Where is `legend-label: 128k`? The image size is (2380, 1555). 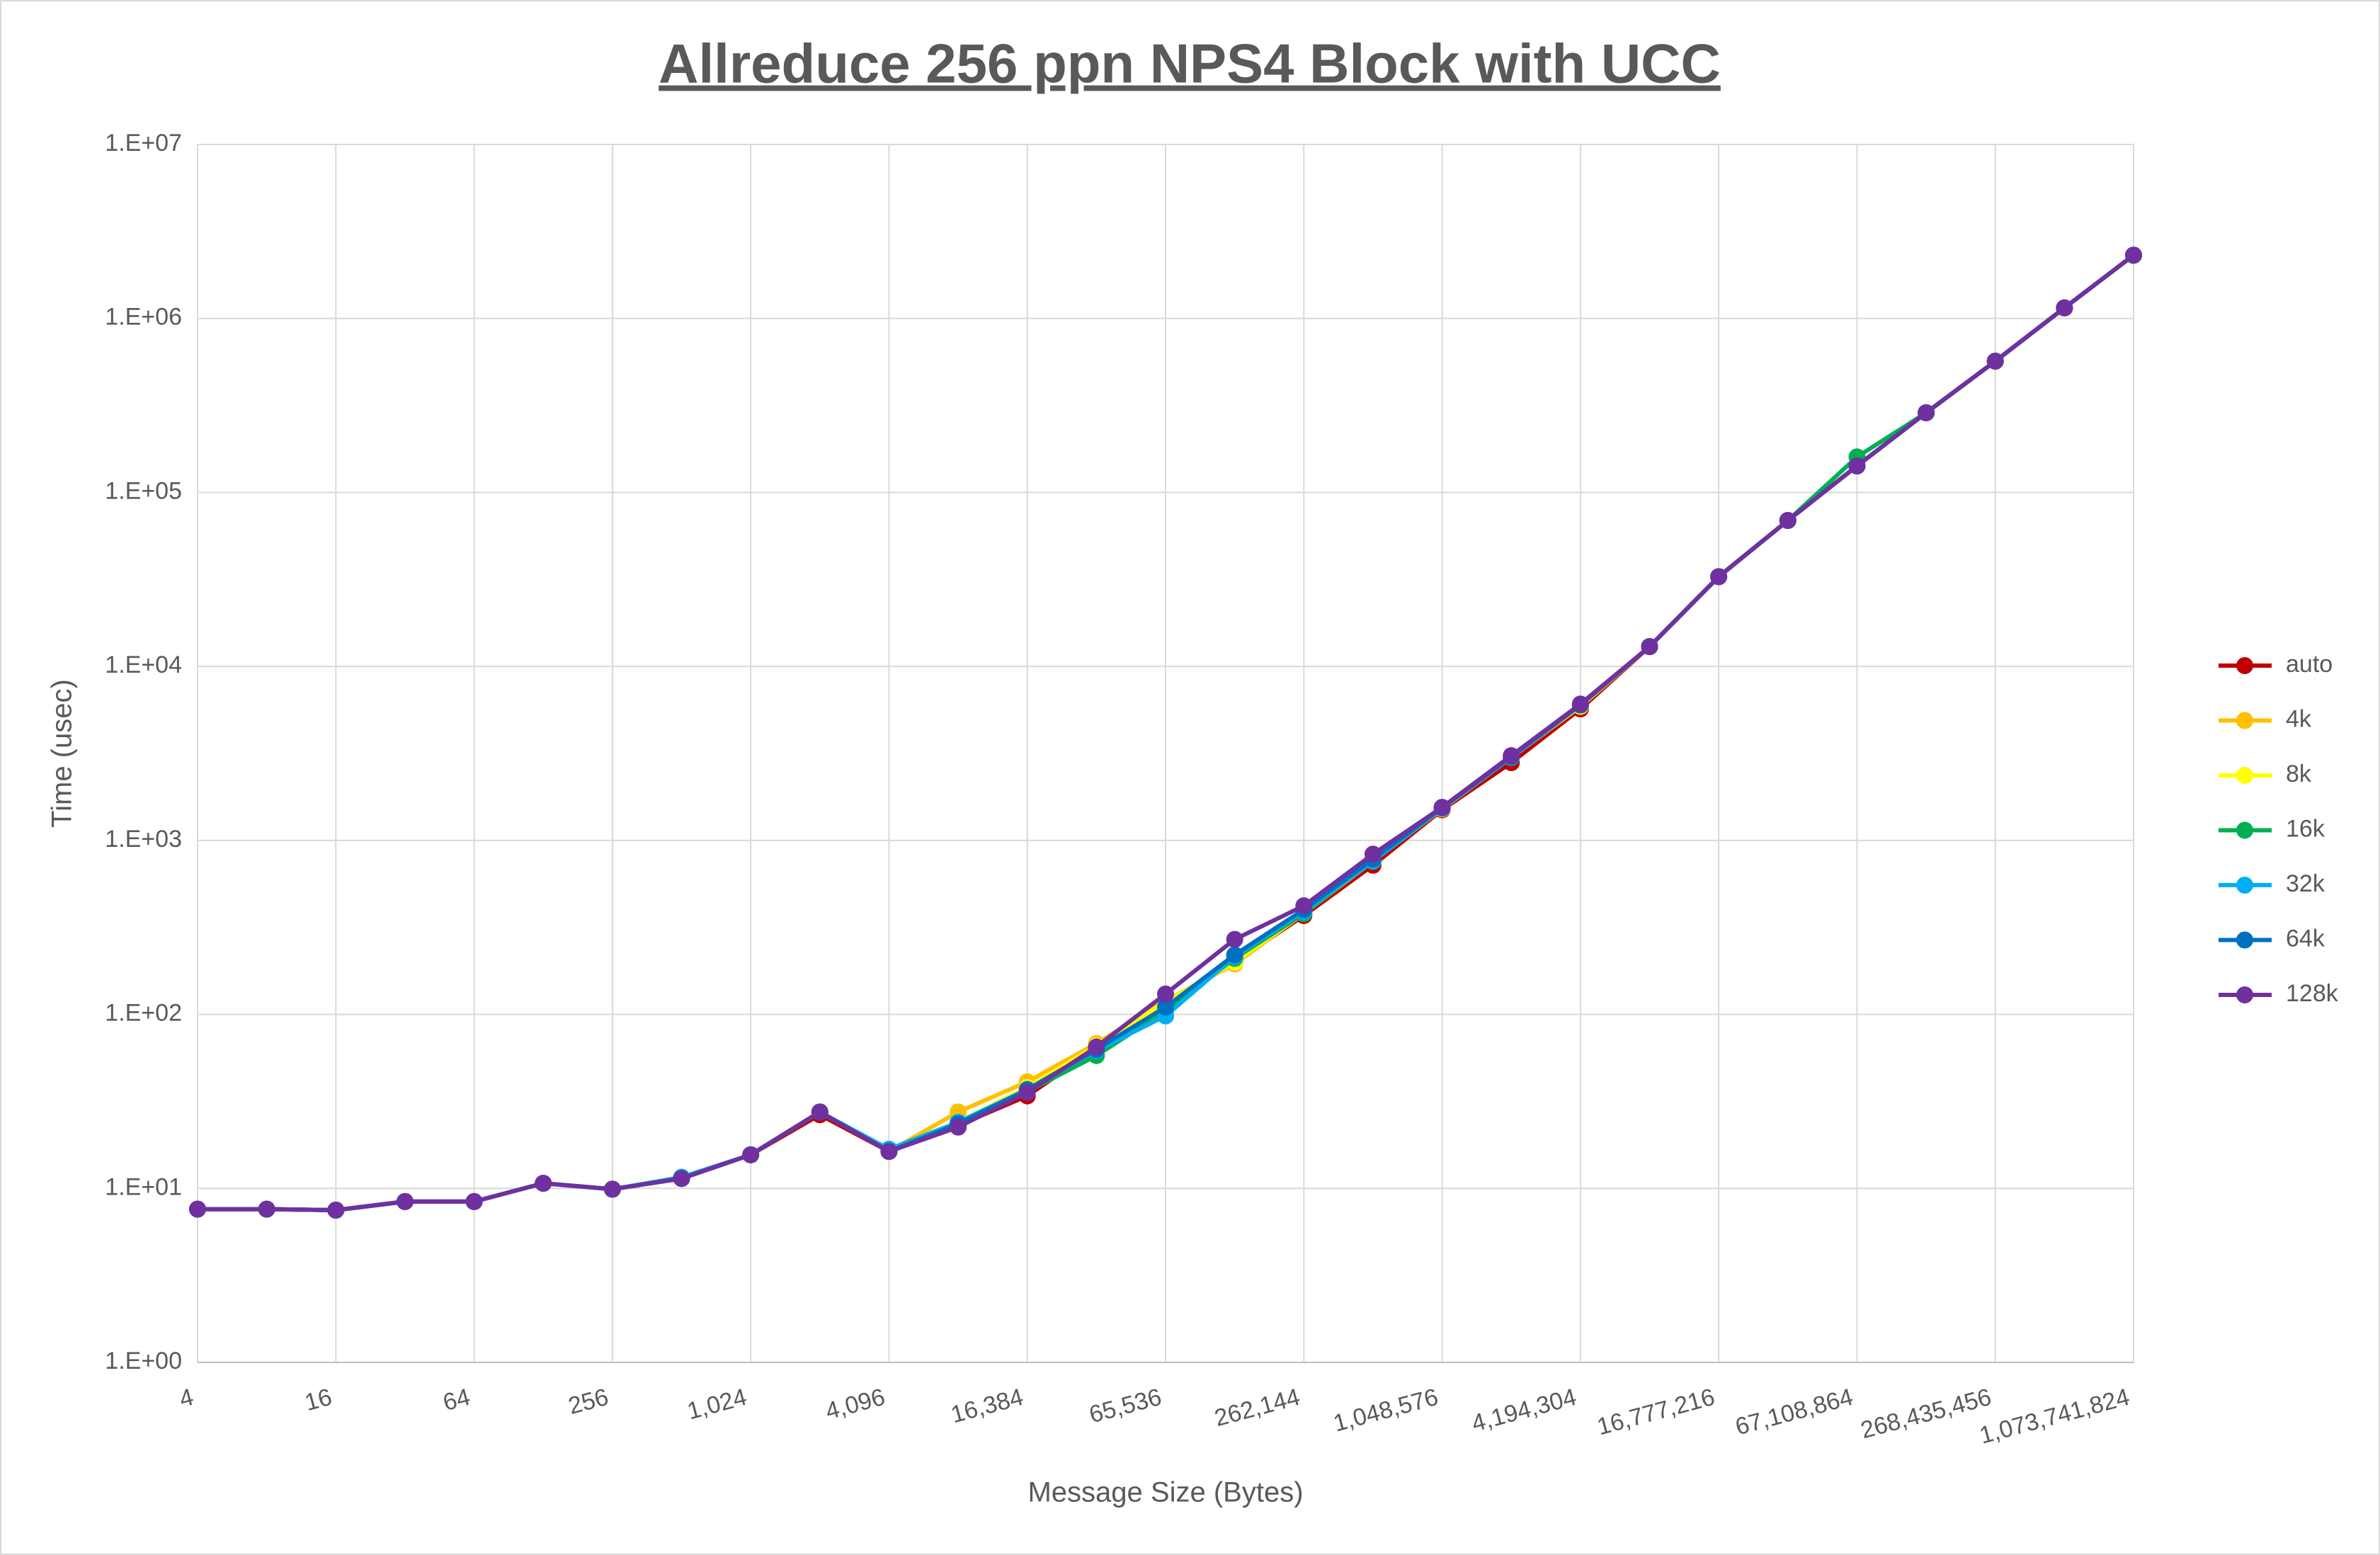
legend-label: 128k is located at coordinates (2312, 994).